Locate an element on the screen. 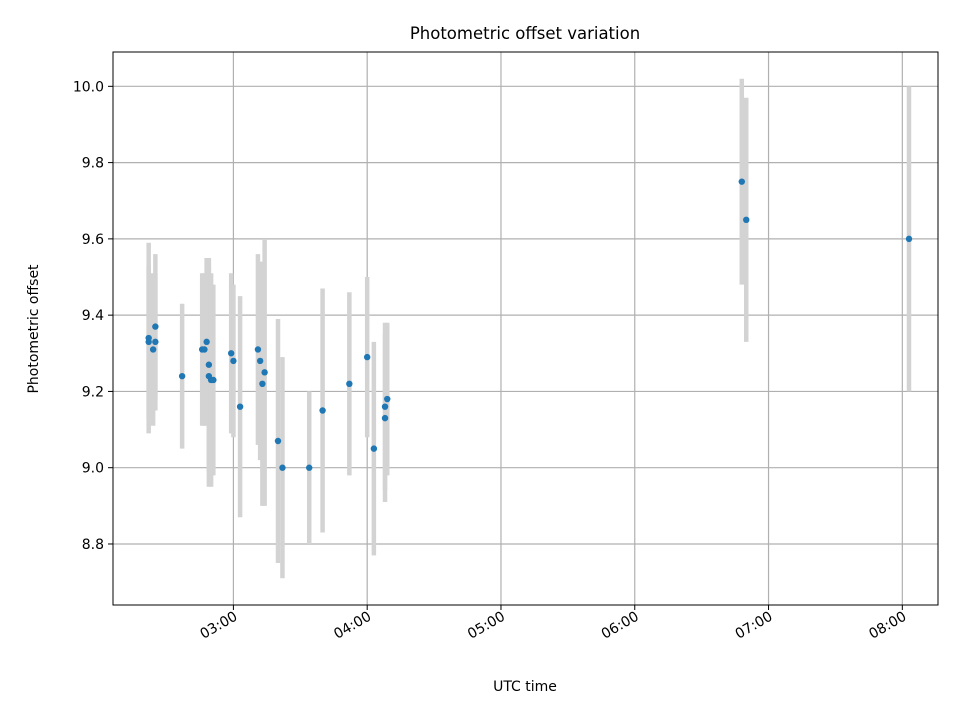 Image resolution: width=960 pixels, height=720 pixels. y-axis-label: Photometric offset is located at coordinates (34, 329).